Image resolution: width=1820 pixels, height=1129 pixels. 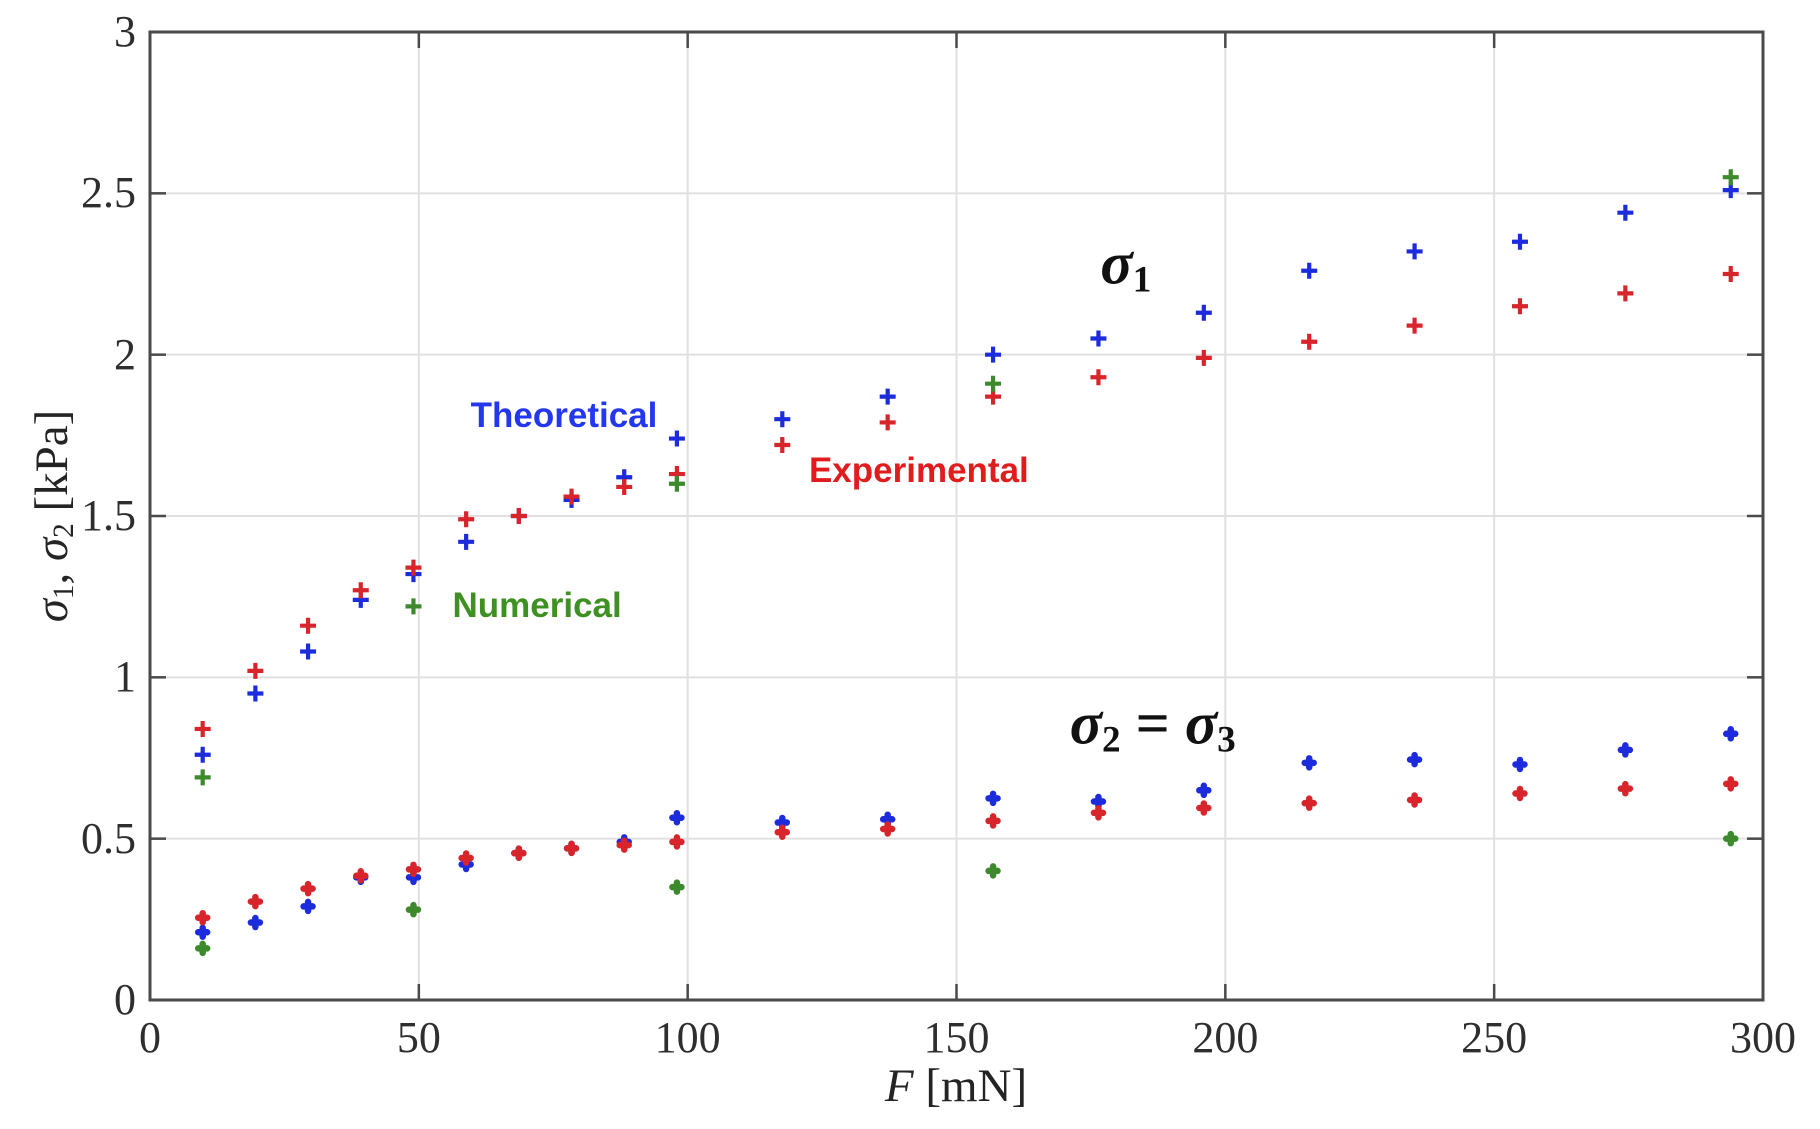 I want to click on x-axis-label: F [mN], so click(x=956, y=1086).